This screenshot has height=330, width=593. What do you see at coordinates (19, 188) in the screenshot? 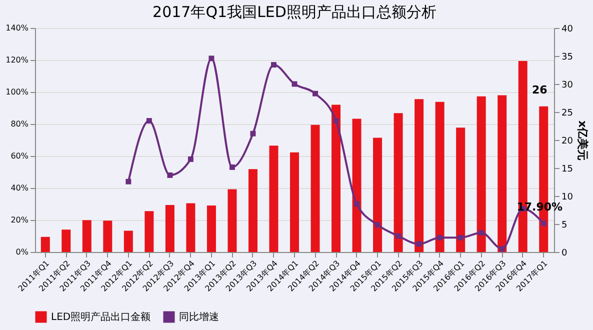
I see `y-tick-label: 40%` at bounding box center [19, 188].